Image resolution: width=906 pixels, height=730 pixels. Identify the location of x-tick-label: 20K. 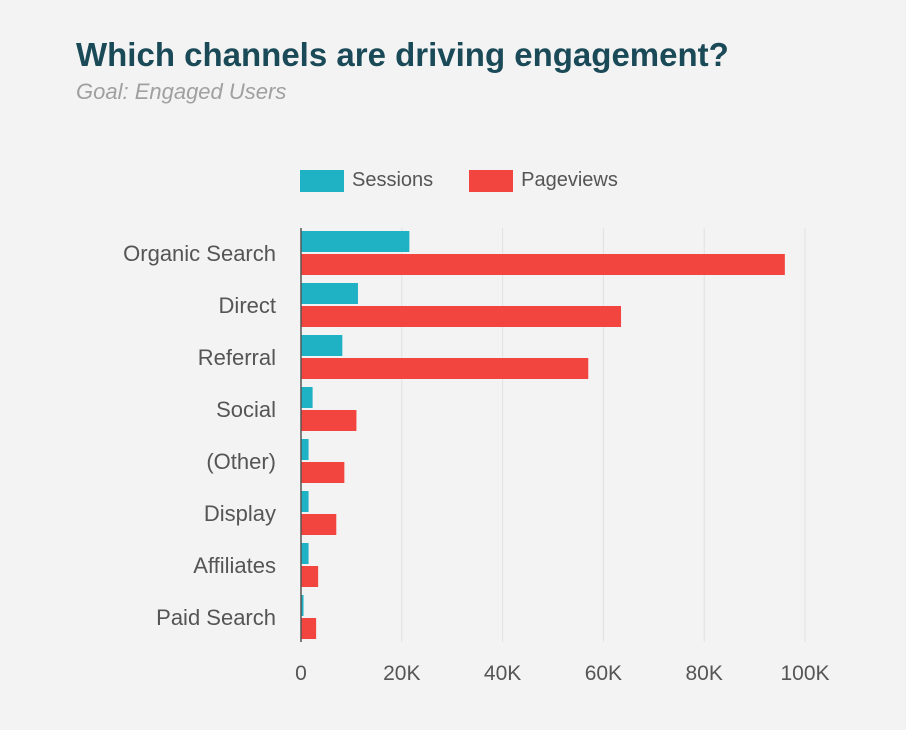
(401, 673).